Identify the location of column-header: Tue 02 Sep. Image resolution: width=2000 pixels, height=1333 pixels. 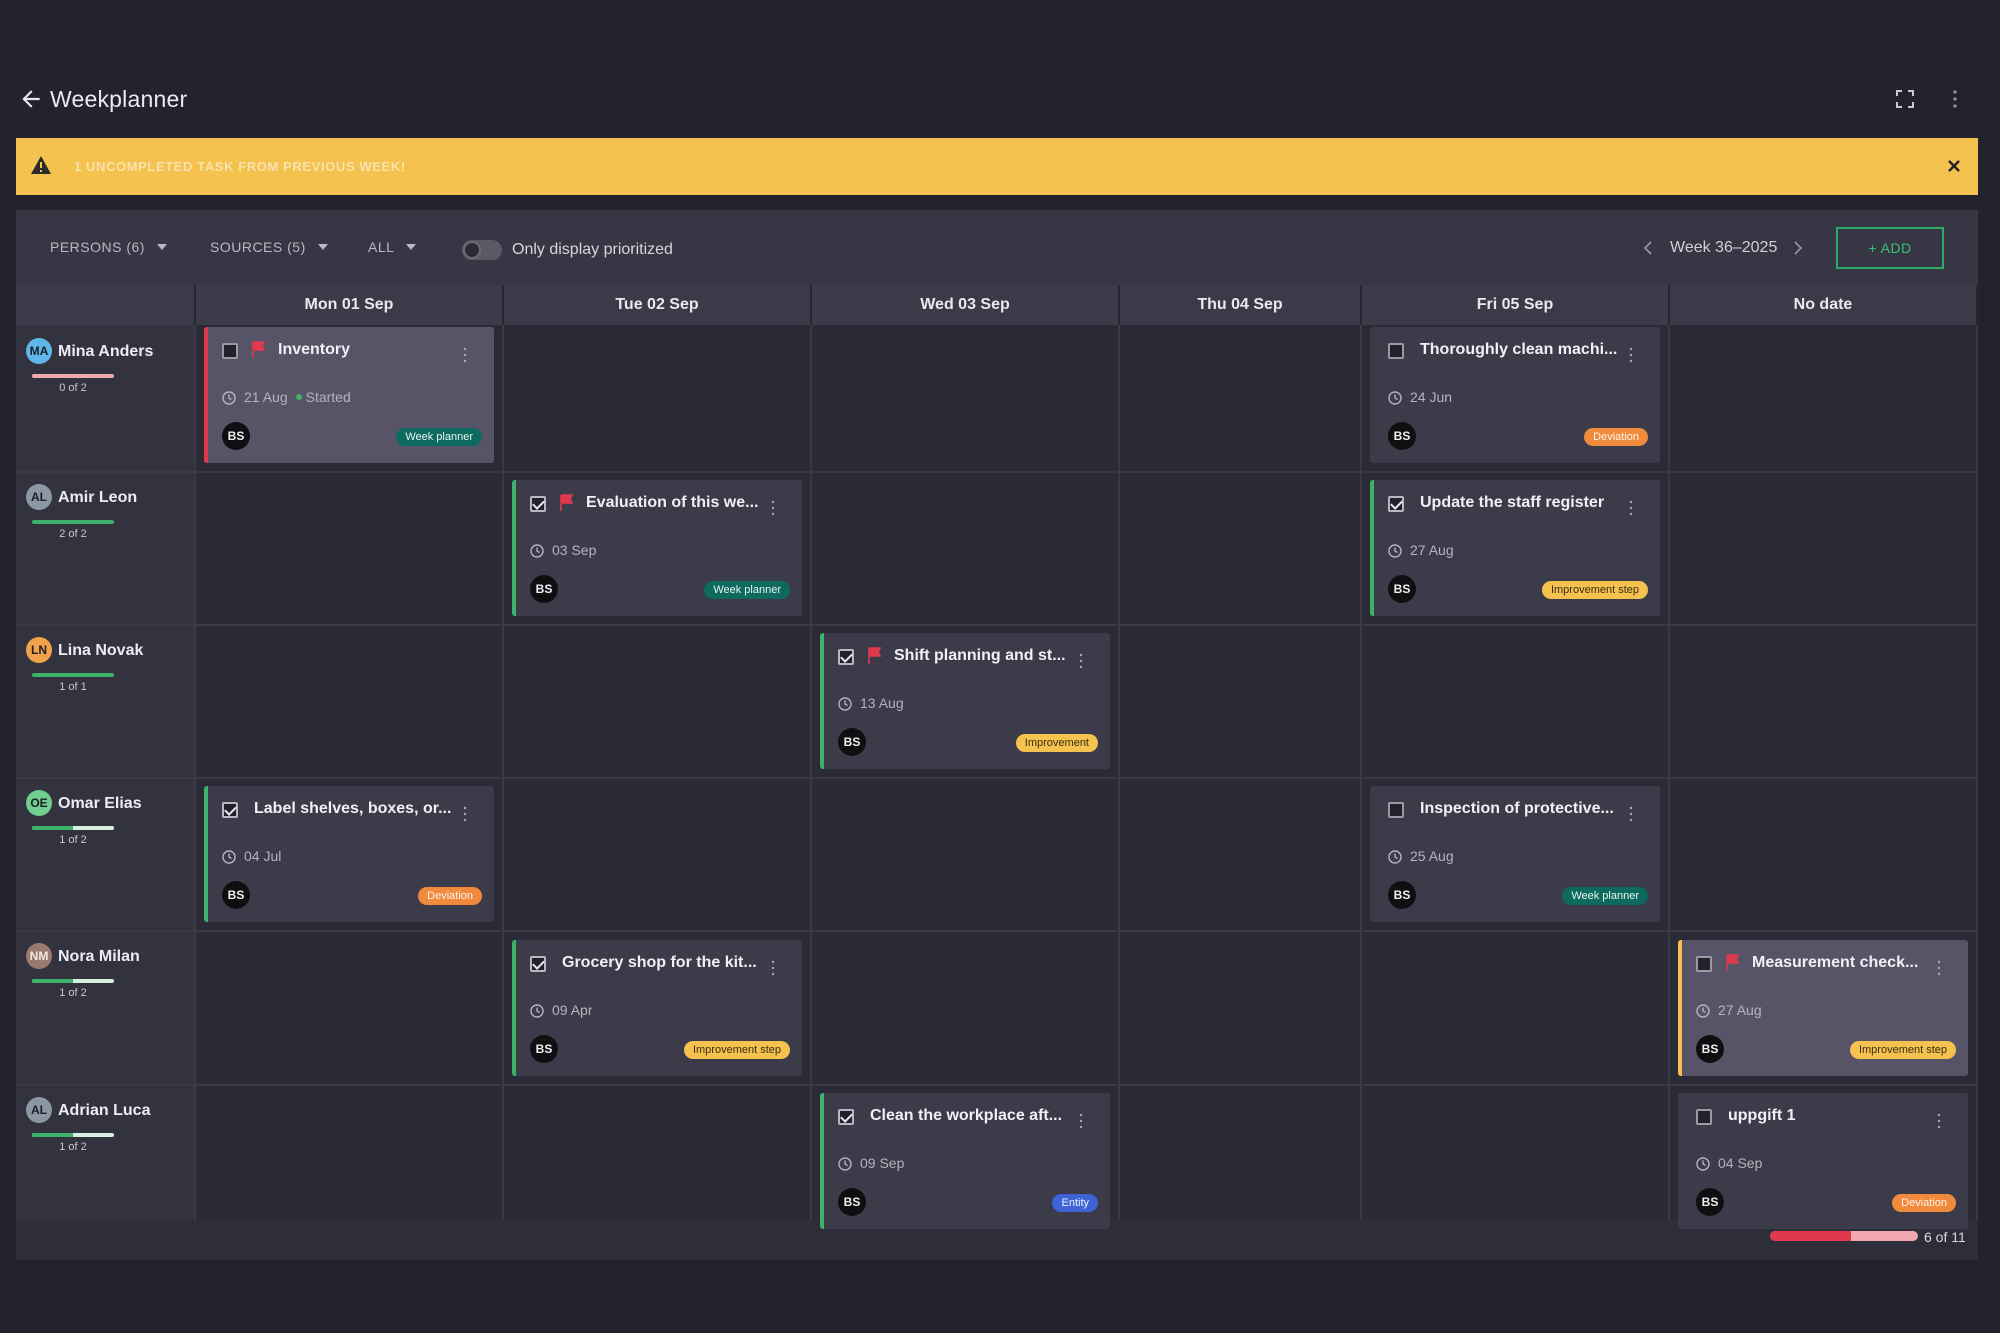
(658, 305).